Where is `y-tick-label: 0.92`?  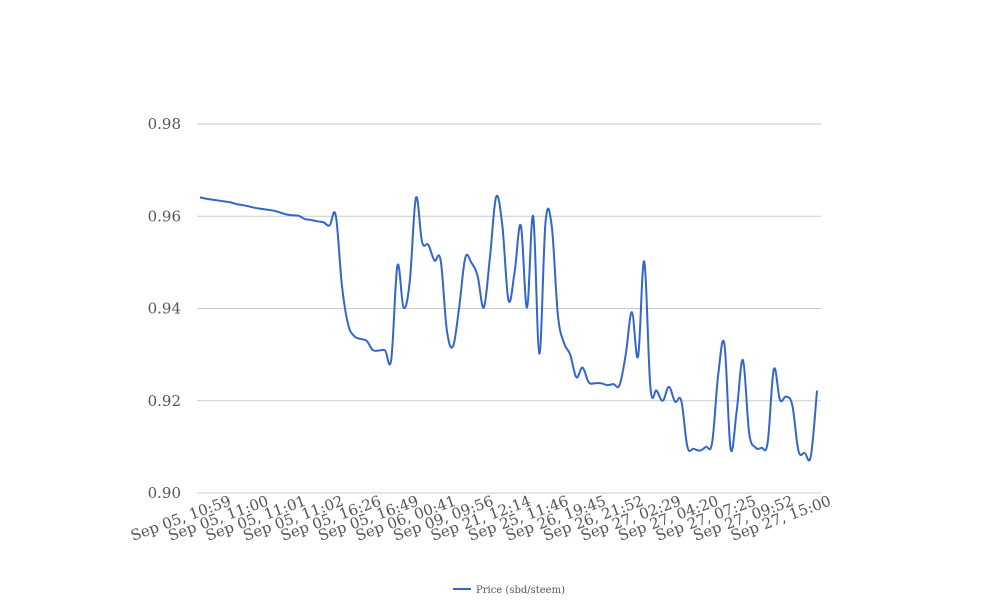 y-tick-label: 0.92 is located at coordinates (164, 401).